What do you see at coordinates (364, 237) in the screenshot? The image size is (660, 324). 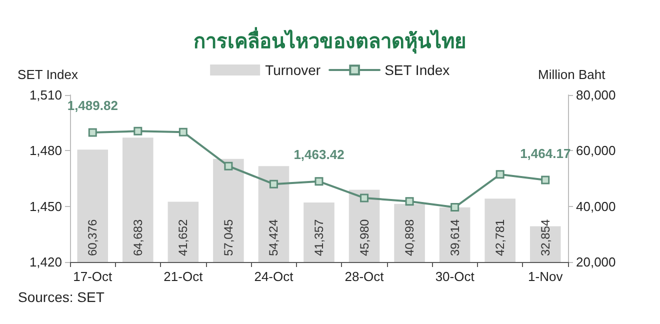 I see `data-label: 45,980` at bounding box center [364, 237].